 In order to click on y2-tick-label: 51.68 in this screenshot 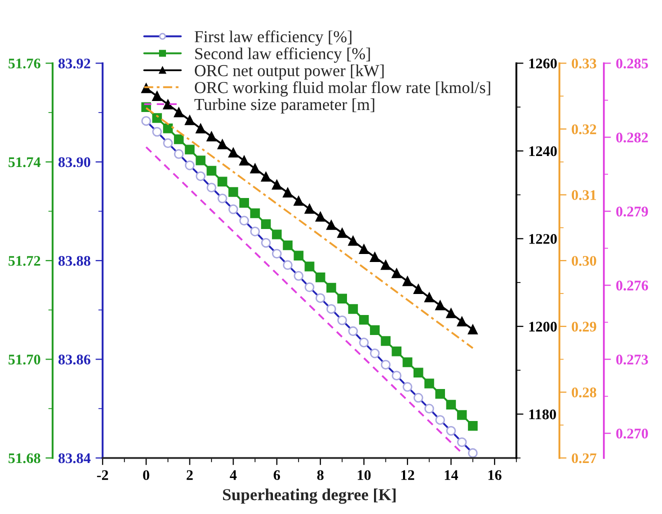, I will do `click(24, 458)`.